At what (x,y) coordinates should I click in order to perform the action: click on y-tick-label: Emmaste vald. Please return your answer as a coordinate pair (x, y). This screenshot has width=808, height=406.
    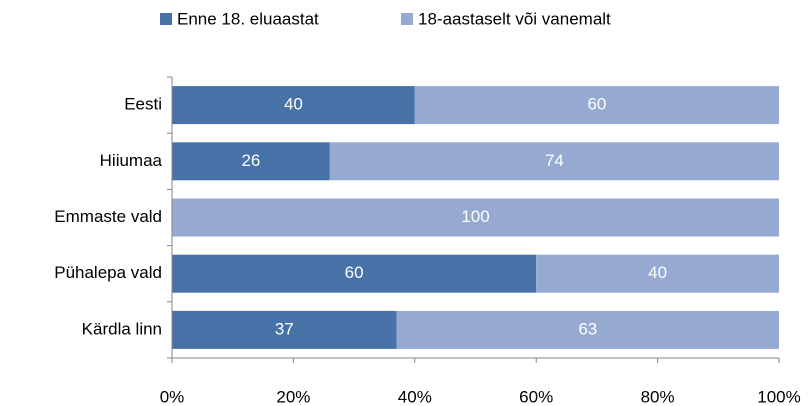
    Looking at the image, I should click on (108, 216).